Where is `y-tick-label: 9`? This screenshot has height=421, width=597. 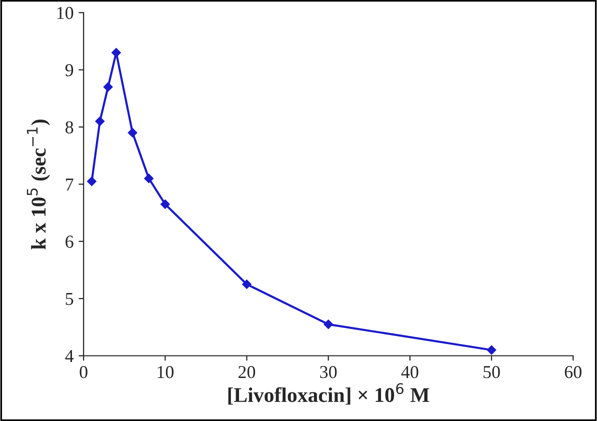 y-tick-label: 9 is located at coordinates (69, 70).